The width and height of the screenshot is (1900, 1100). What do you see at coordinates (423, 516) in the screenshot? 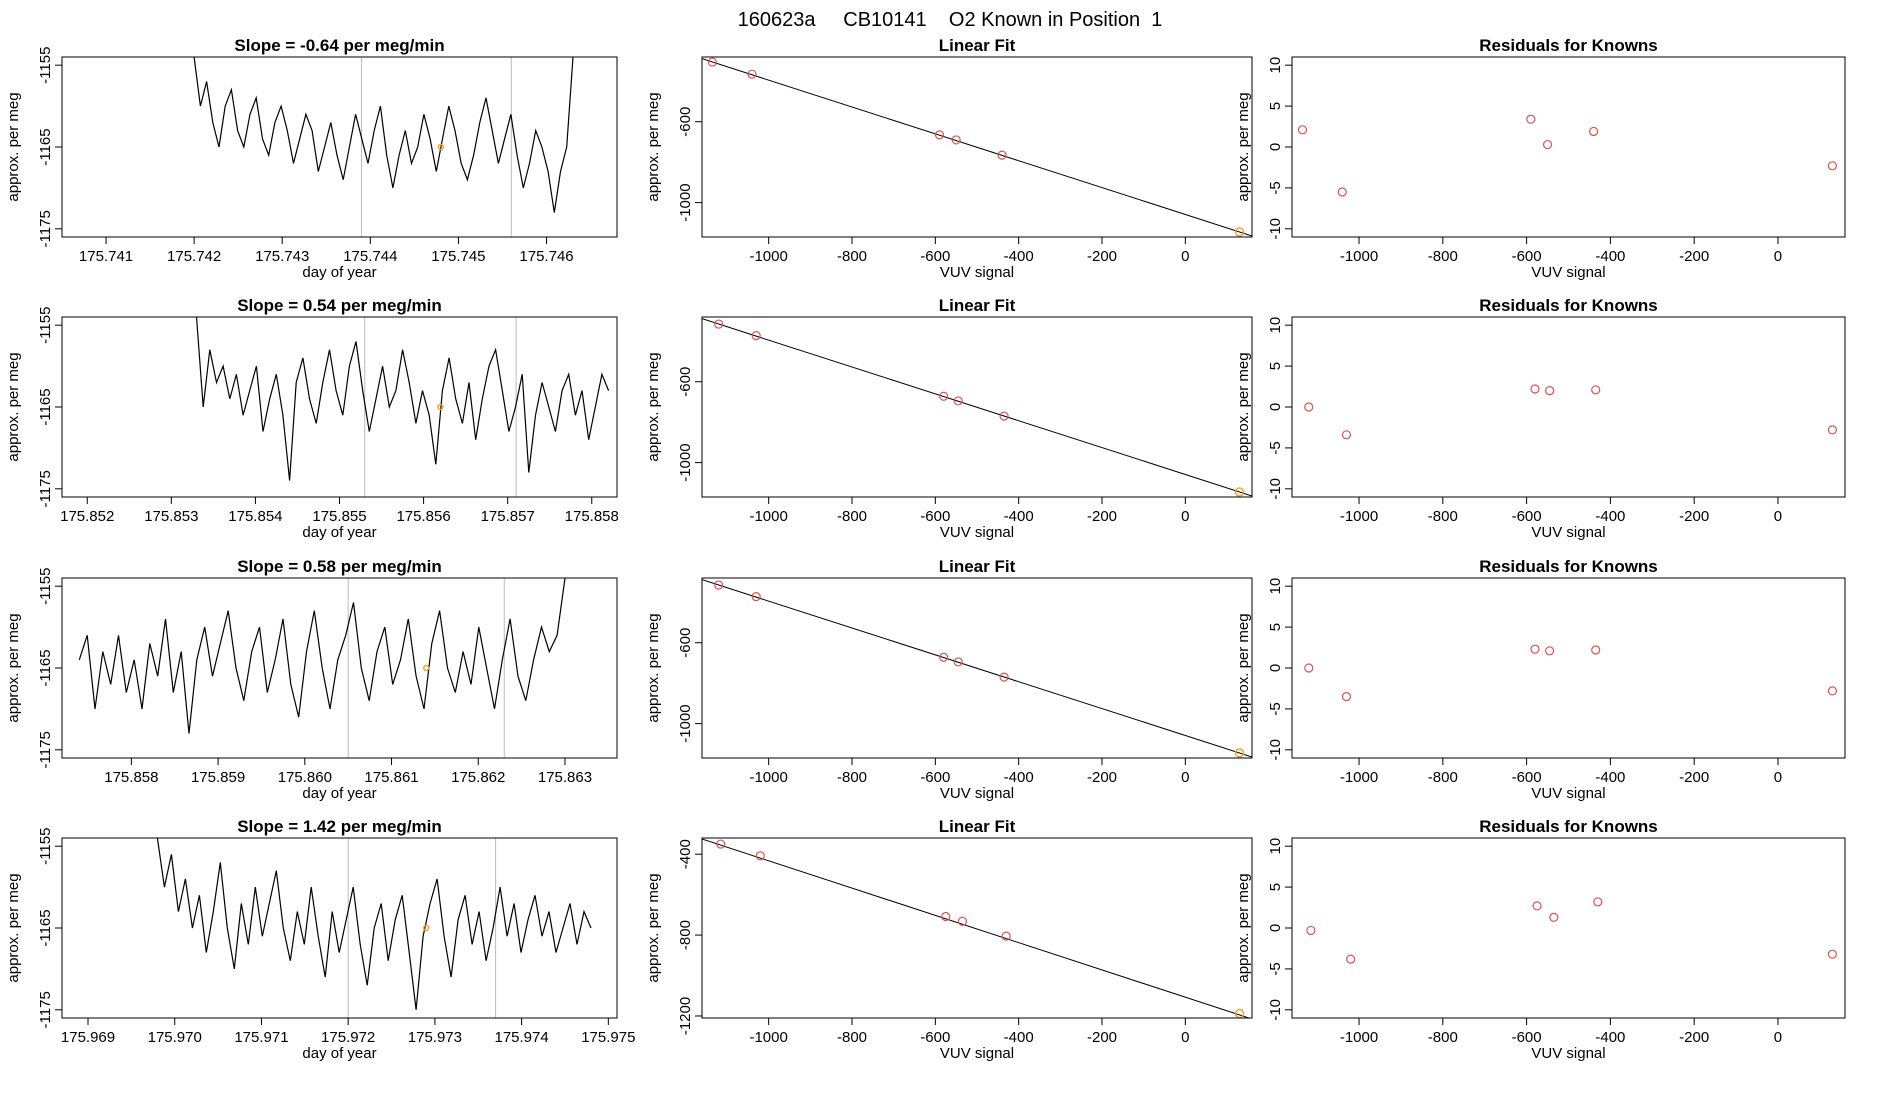
I see `x-tick-label: 175.856` at bounding box center [423, 516].